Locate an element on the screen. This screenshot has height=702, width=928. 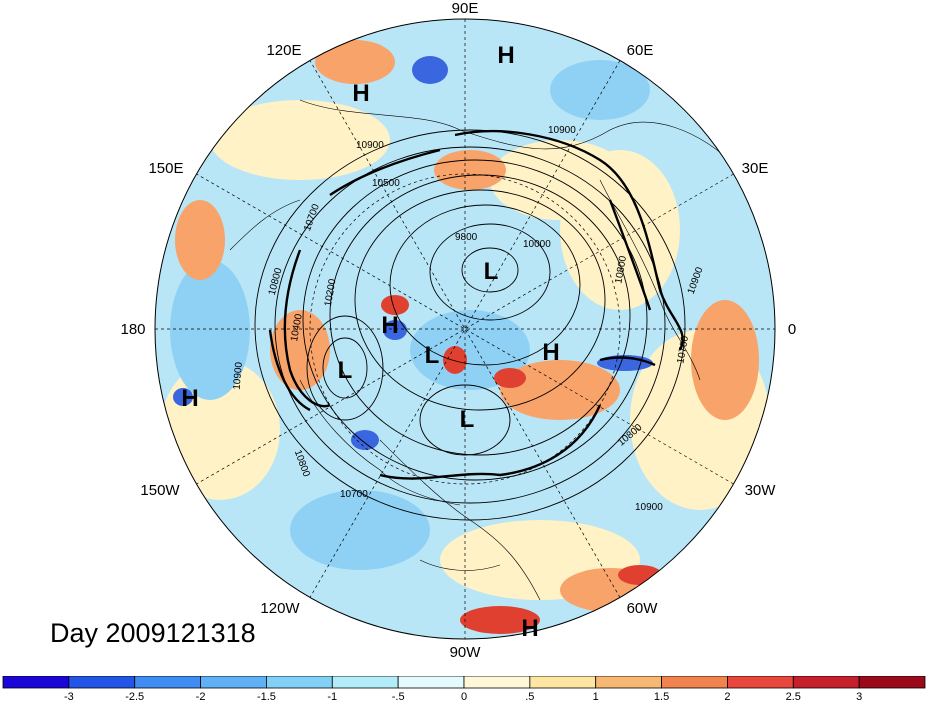
lon-label-0: 0 is located at coordinates (792, 329).